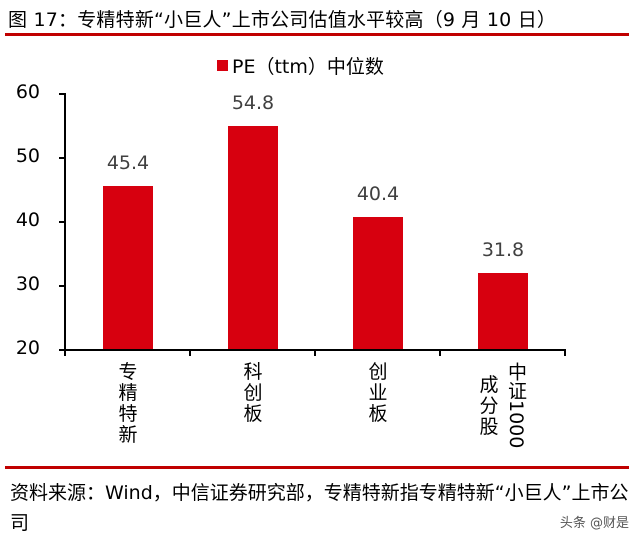 Image resolution: width=637 pixels, height=539 pixels. Describe the element at coordinates (222, 65) in the screenshot. I see `legend-swatch` at that location.